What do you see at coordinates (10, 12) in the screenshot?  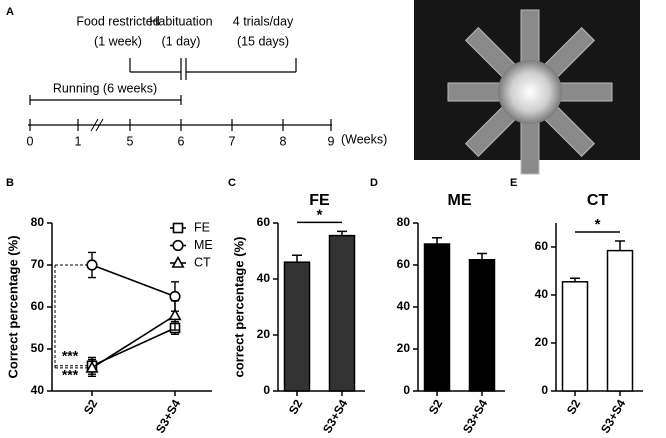 I see `panel-label: A` at bounding box center [10, 12].